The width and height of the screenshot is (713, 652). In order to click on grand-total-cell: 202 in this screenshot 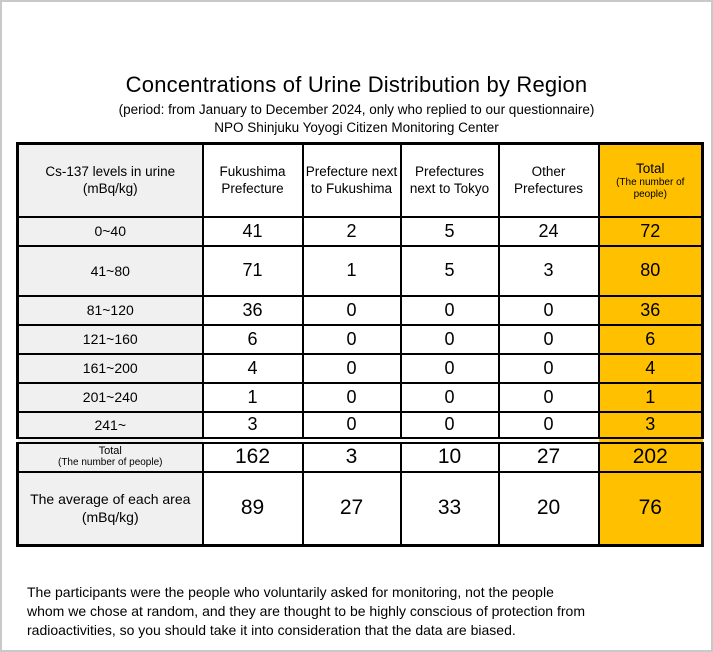, I will do `click(650, 455)`.